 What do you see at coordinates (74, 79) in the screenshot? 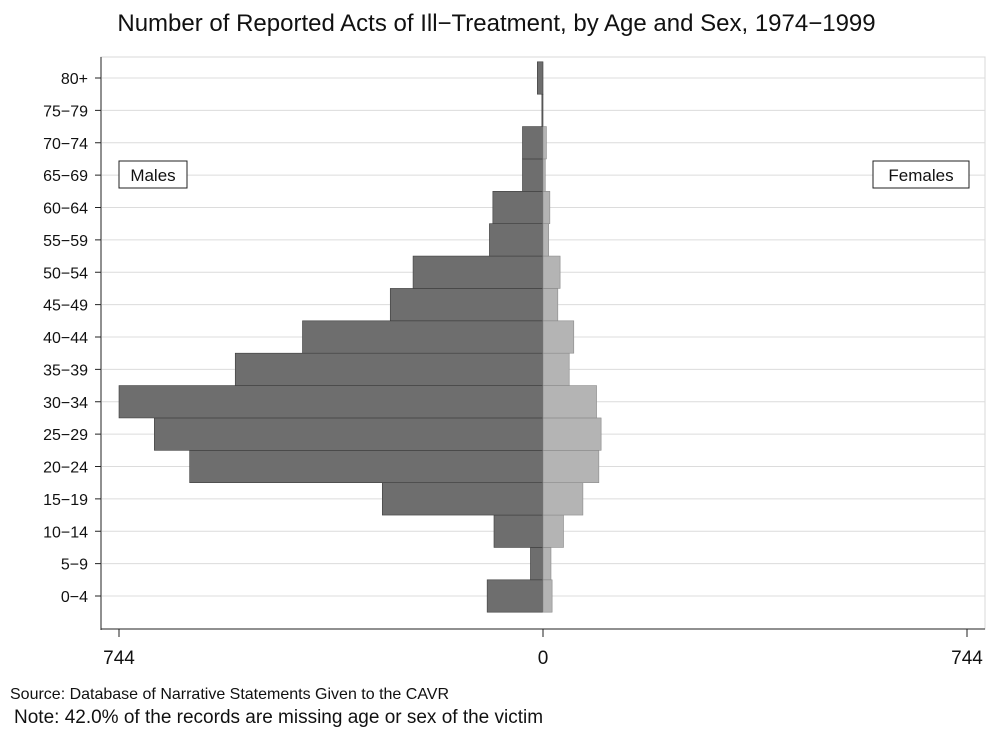
I see `y-tick-label: 80+` at bounding box center [74, 79].